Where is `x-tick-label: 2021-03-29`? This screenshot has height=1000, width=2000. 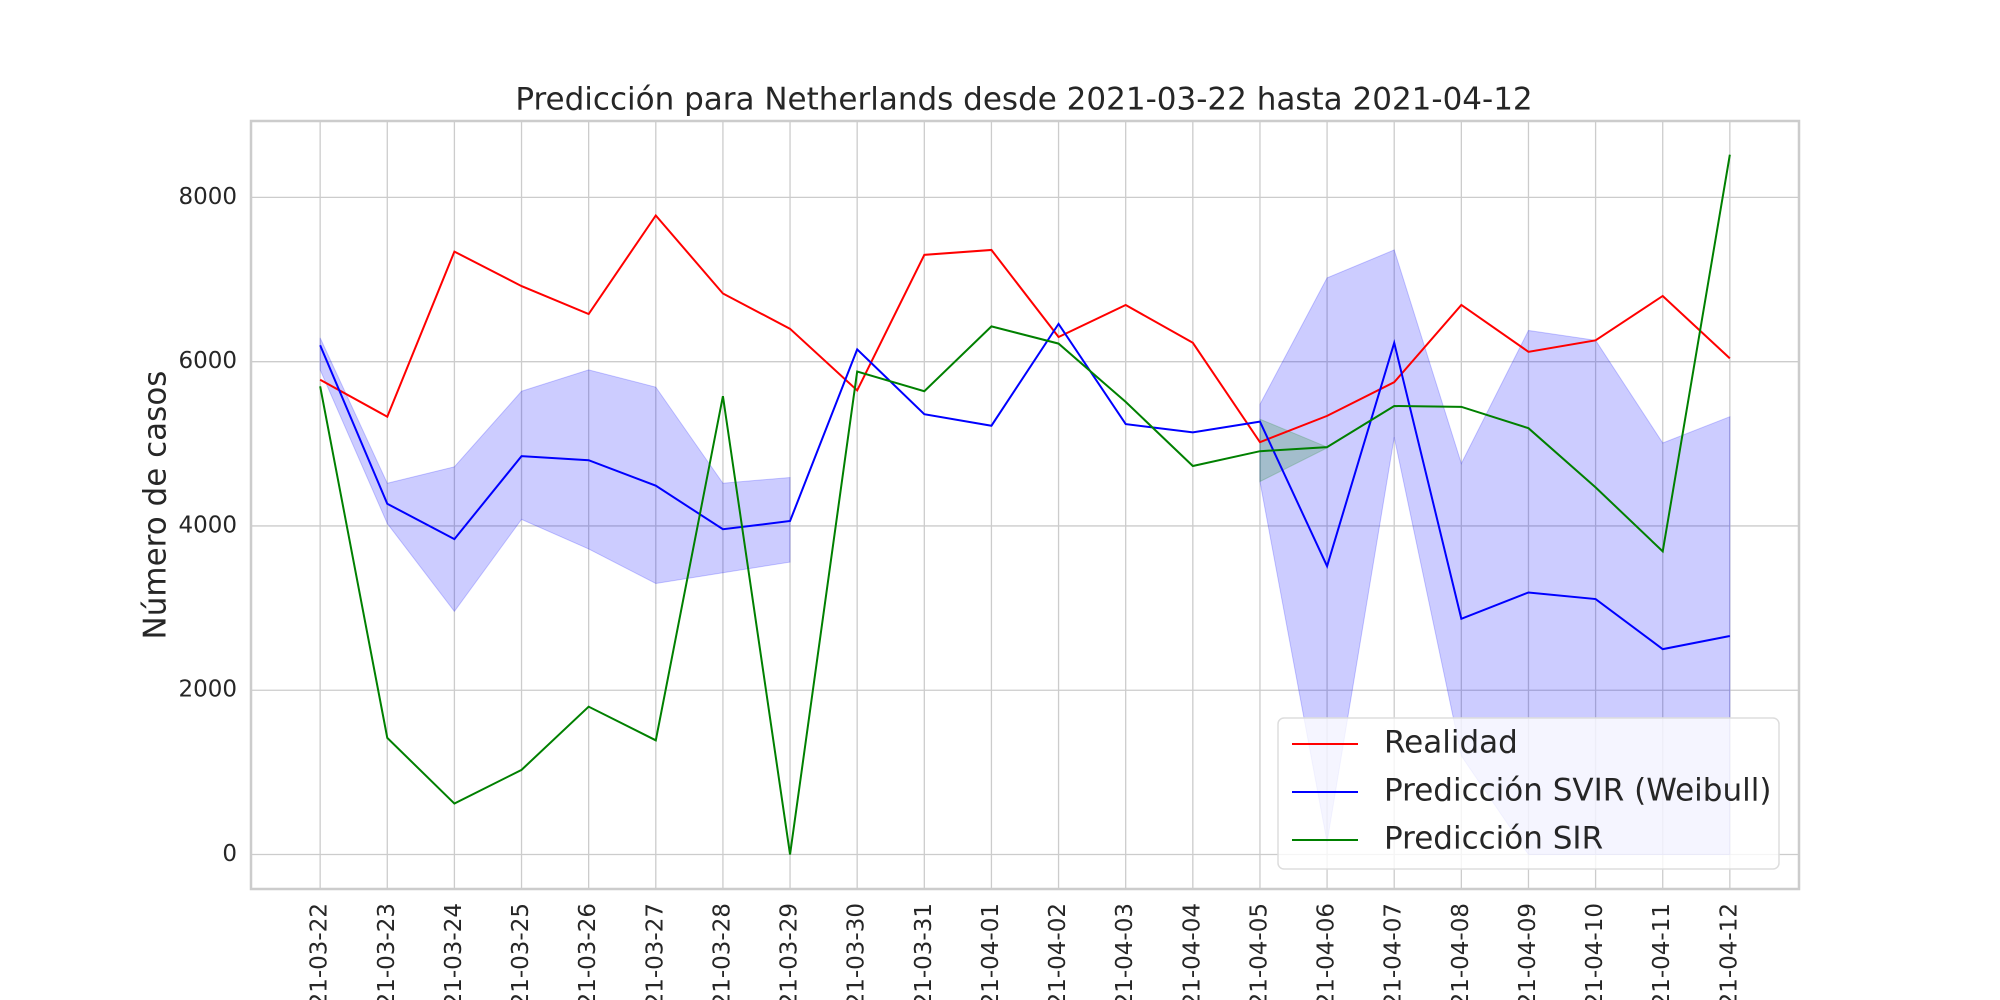 x-tick-label: 2021-03-29 is located at coordinates (790, 951).